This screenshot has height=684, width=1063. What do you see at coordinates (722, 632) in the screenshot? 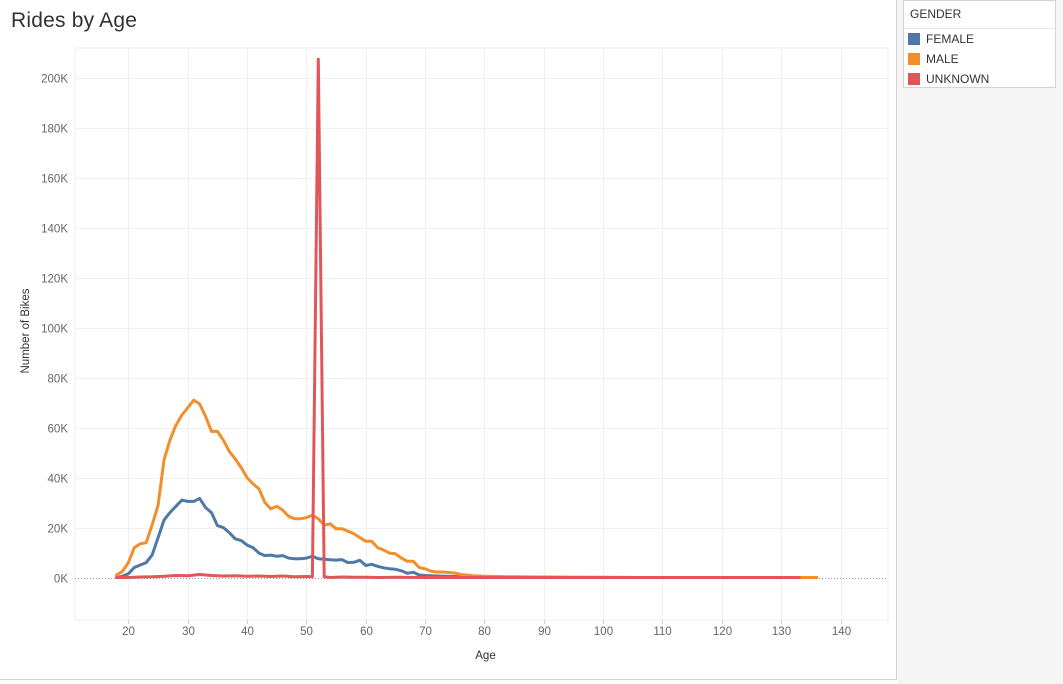
I see `x-tick-label: 120` at bounding box center [722, 632].